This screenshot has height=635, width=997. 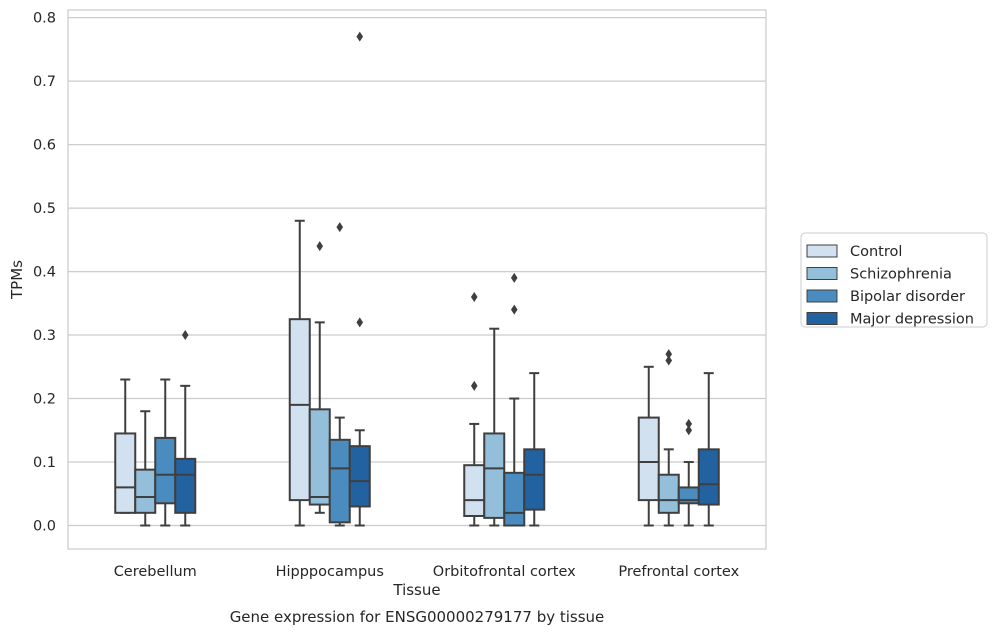 I want to click on y-tick-label: 0.2, so click(x=44, y=400).